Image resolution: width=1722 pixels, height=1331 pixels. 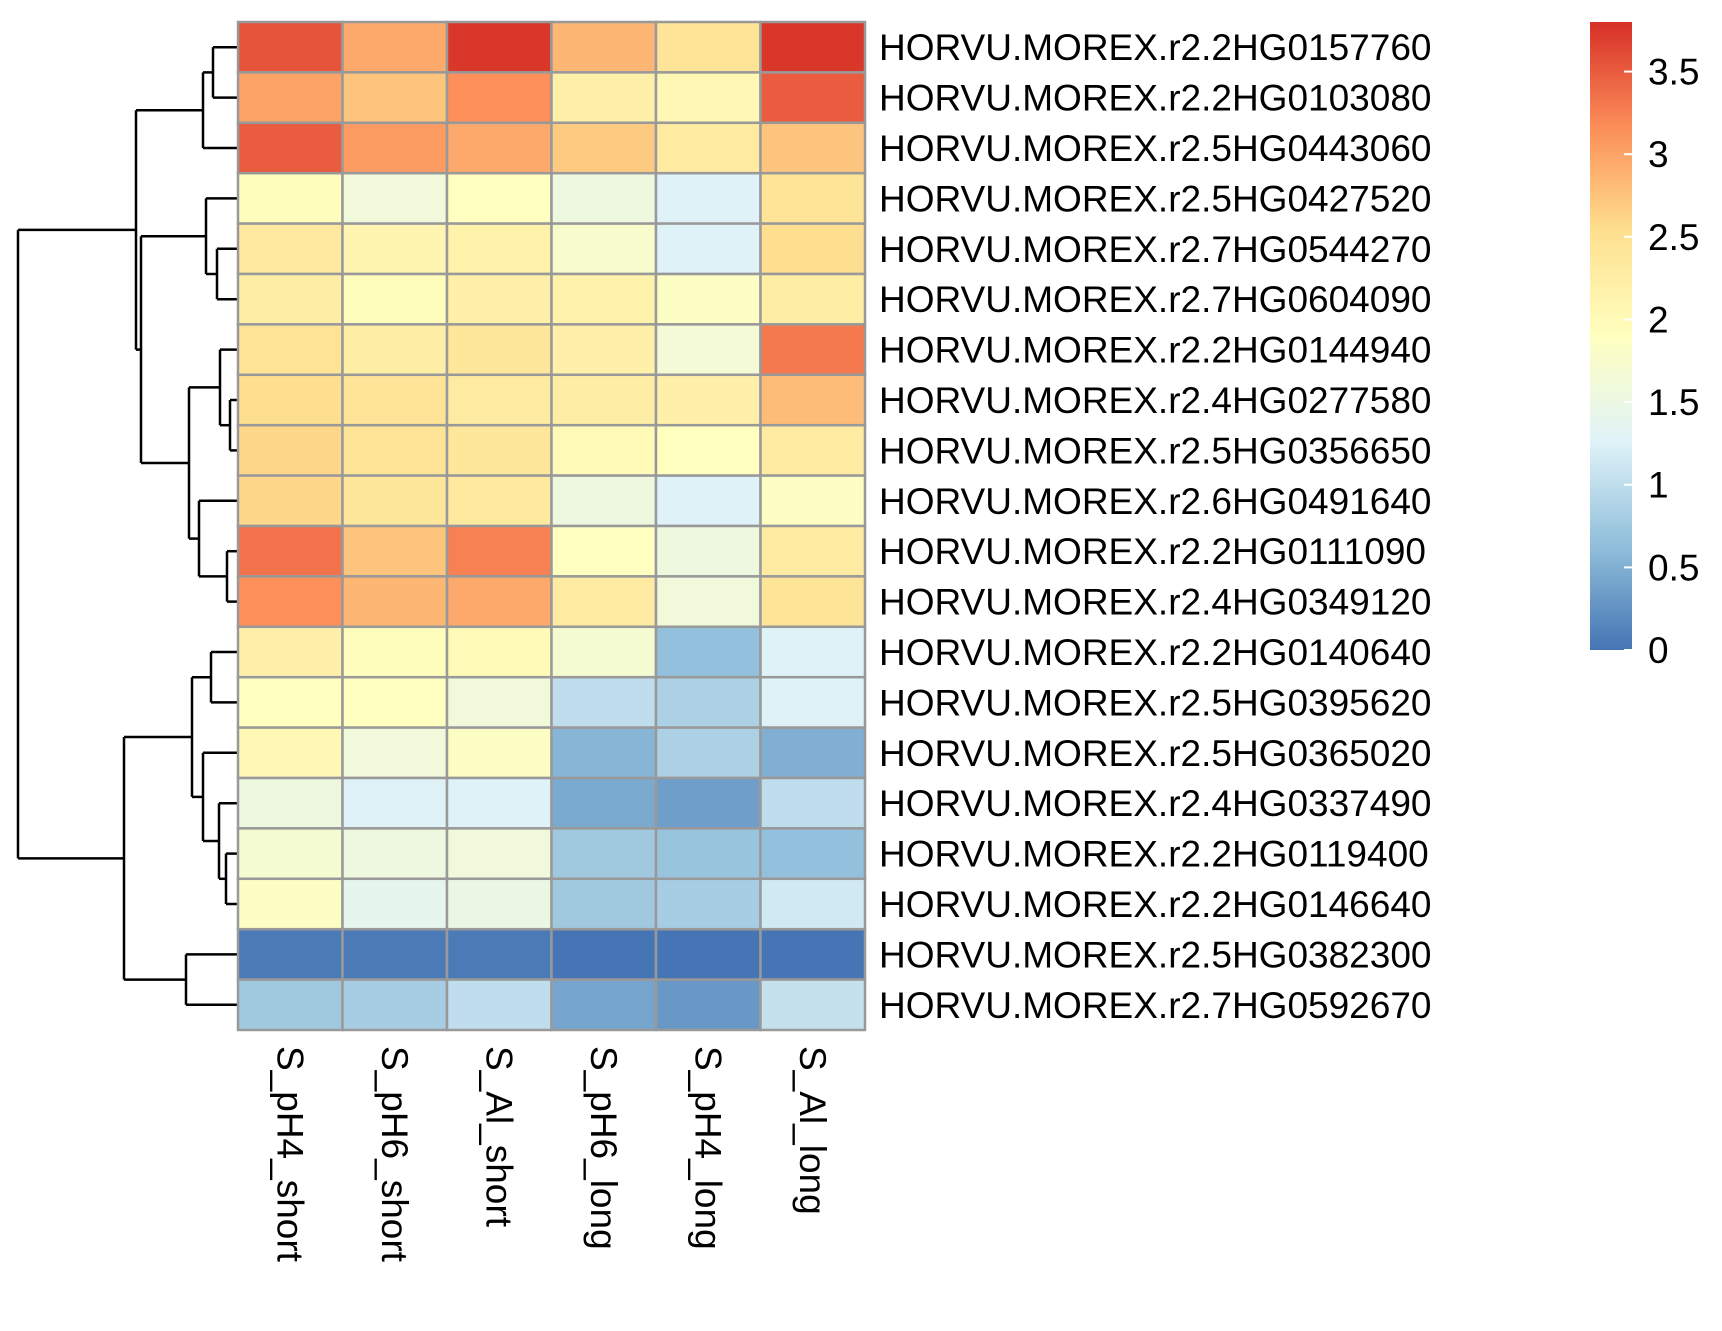 What do you see at coordinates (1155, 450) in the screenshot?
I see `row-label: HORVU.MOREX.r2.5HG0356650` at bounding box center [1155, 450].